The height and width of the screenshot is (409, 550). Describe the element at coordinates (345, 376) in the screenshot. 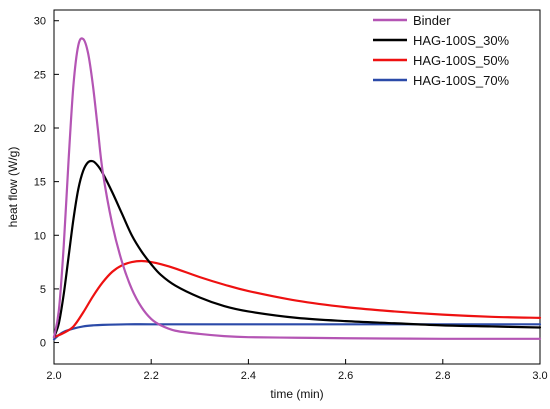

I see `x-tick-label: 2.6` at that location.